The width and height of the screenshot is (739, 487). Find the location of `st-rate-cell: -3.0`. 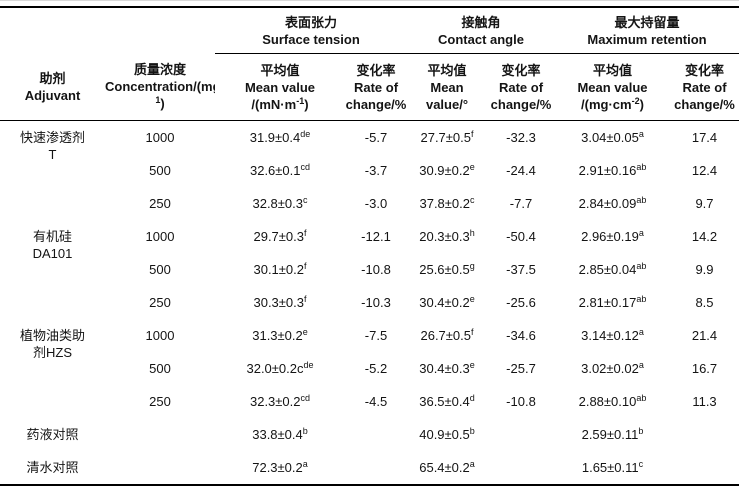

st-rate-cell: -3.0 is located at coordinates (376, 203).